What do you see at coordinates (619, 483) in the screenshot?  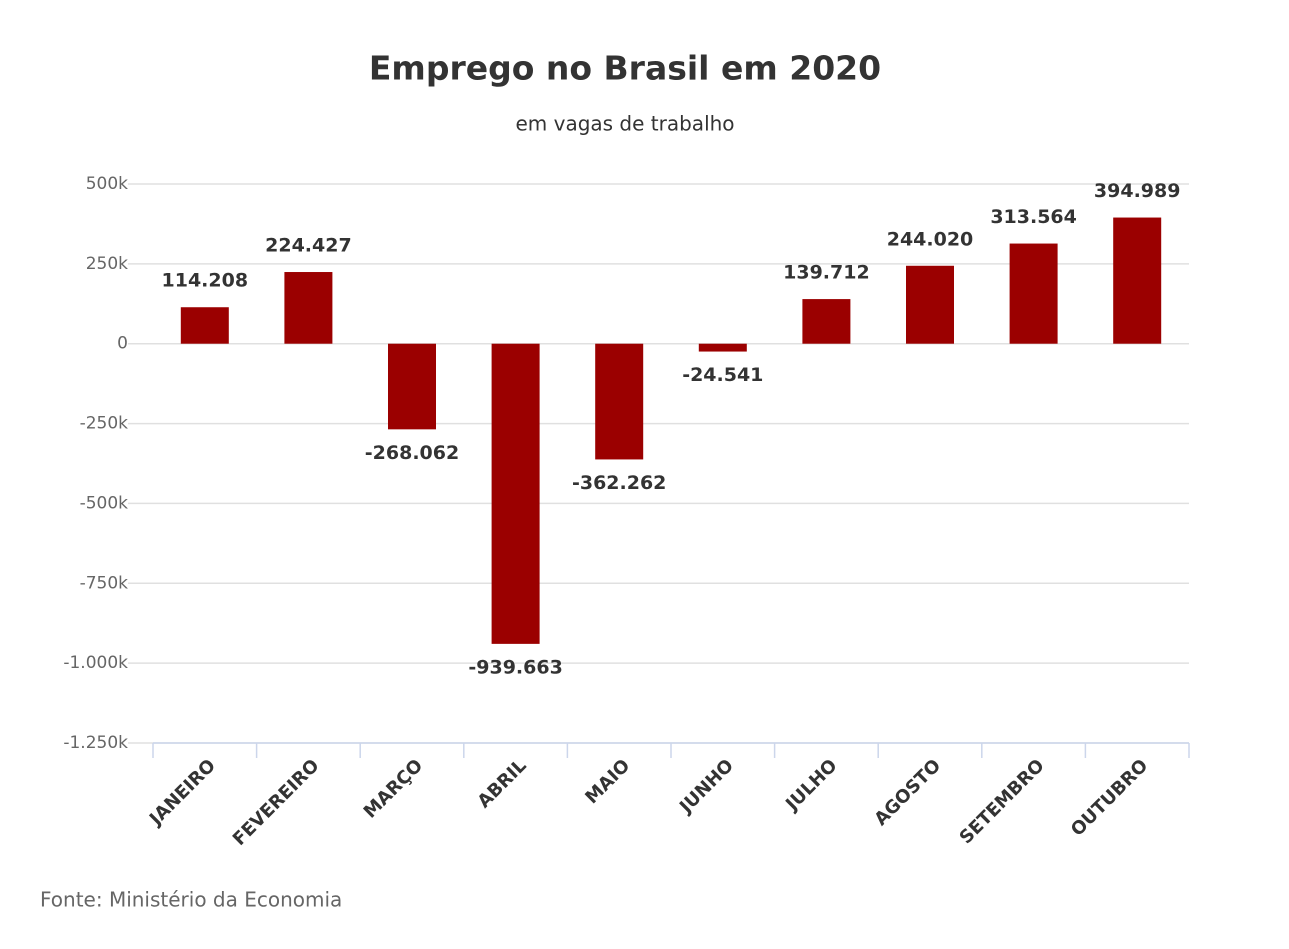 I see `value-label: -362.262` at bounding box center [619, 483].